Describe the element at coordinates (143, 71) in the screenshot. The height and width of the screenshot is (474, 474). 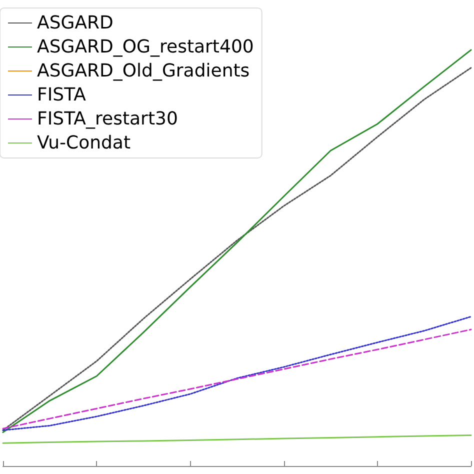
I see `legend-label: ASGARD_Old_Gradients` at that location.